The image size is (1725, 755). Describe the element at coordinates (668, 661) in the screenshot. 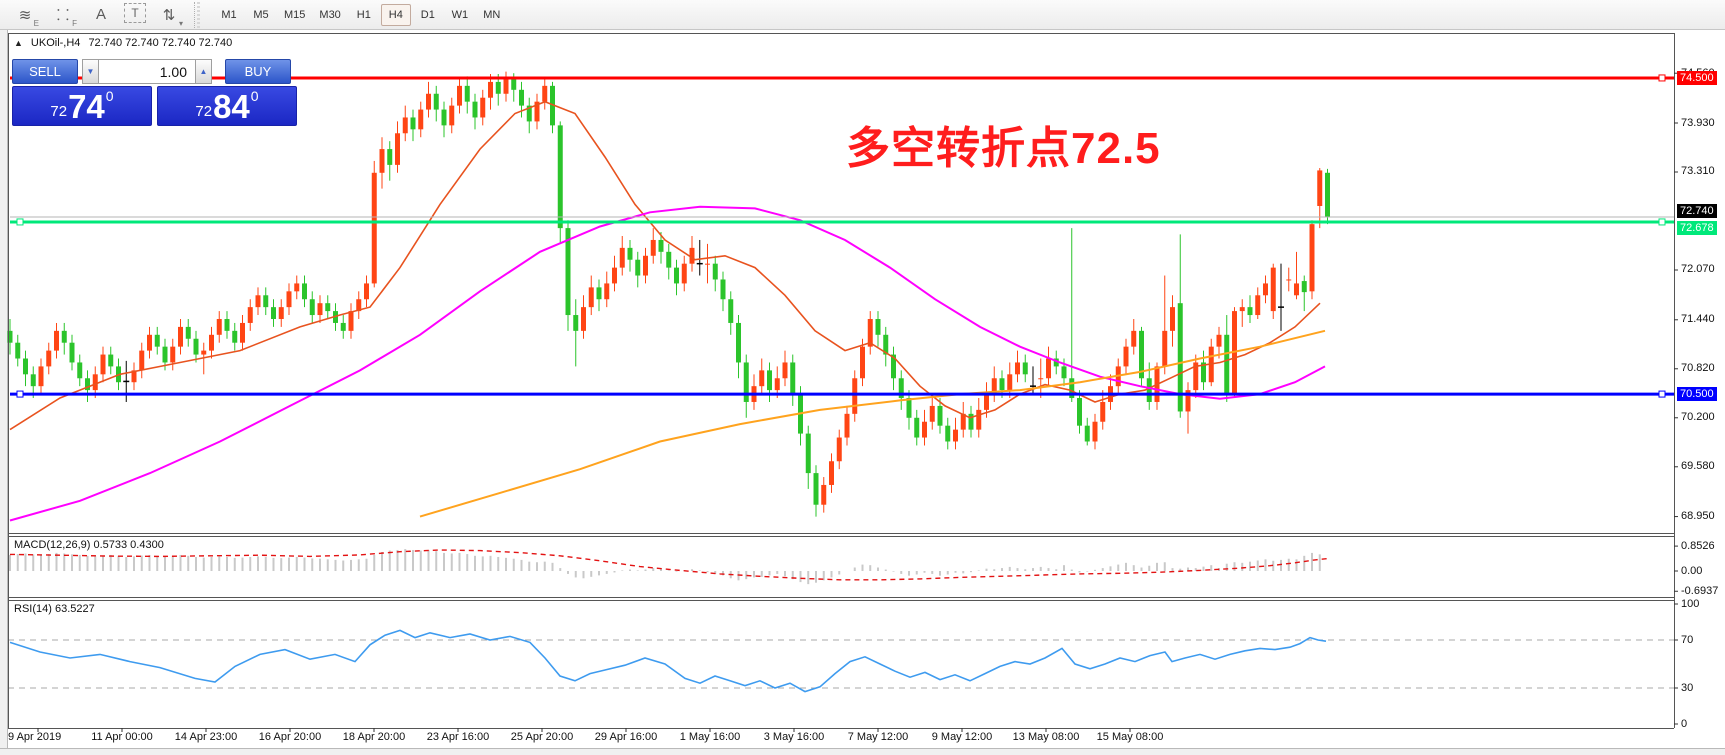

I see `rsi-line` at that location.